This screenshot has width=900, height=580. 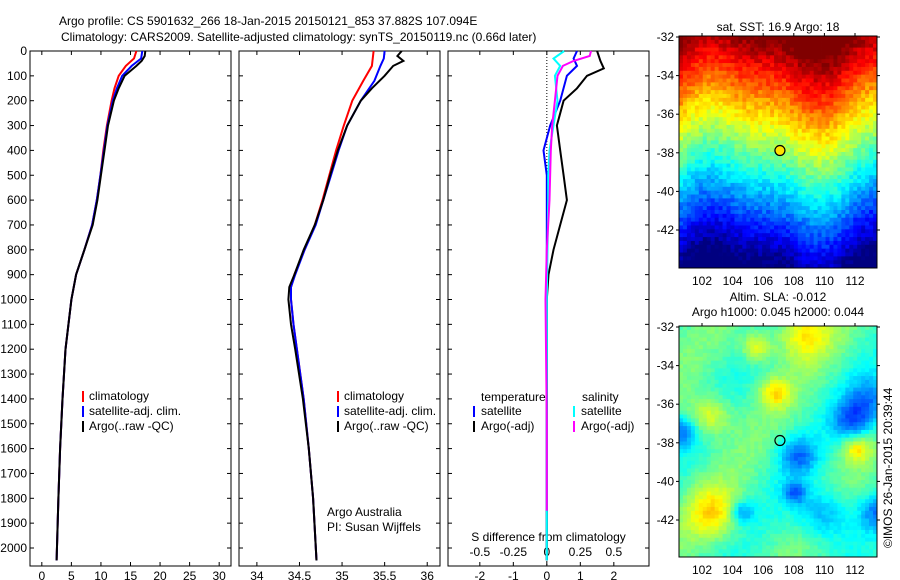 What do you see at coordinates (346, 305) in the screenshot?
I see `series-line-argo-raw-qc-` at bounding box center [346, 305].